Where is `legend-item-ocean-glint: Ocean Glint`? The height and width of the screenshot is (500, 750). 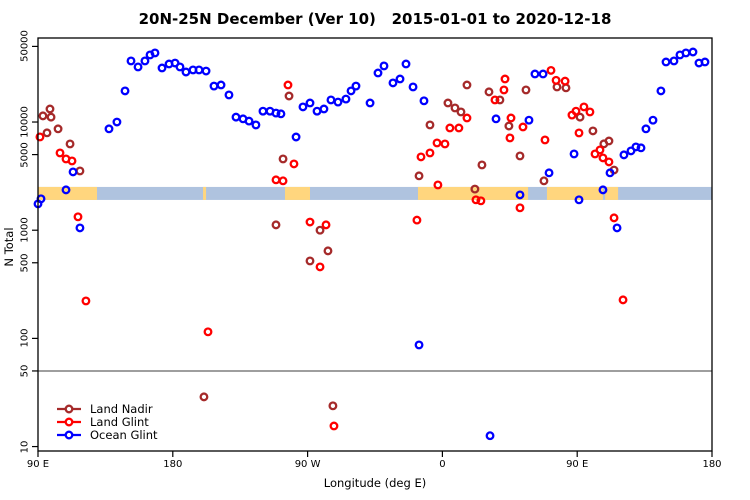
legend-item-ocean-glint: Ocean Glint is located at coordinates (107, 434).